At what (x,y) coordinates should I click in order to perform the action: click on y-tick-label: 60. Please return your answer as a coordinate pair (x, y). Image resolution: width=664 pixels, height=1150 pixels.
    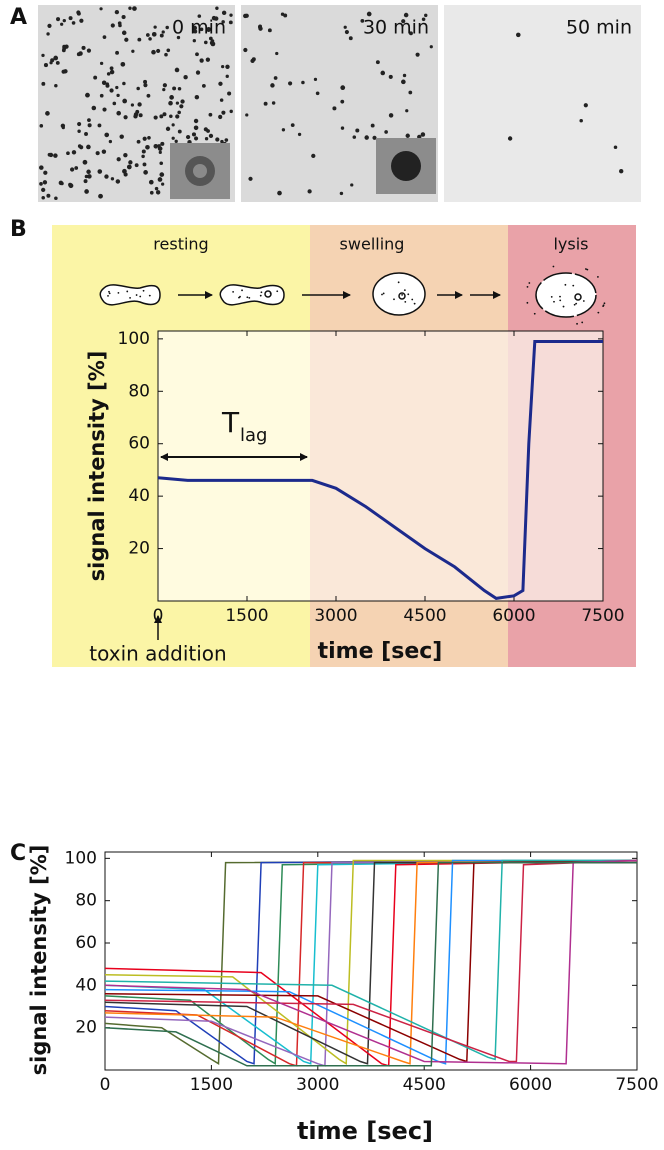
    Looking at the image, I should click on (86, 943).